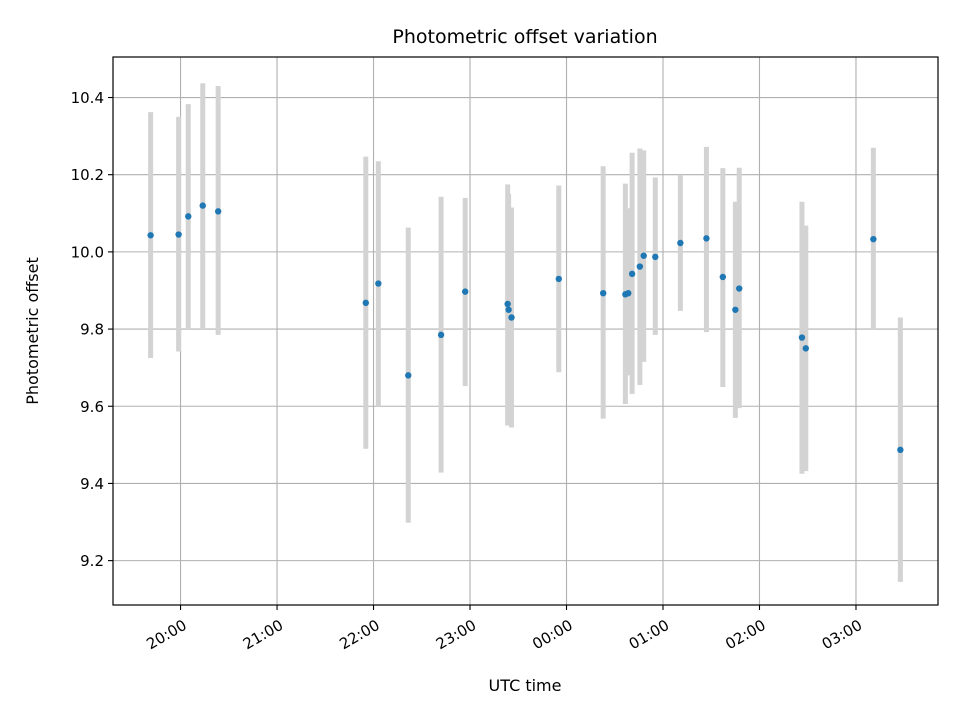  I want to click on x-axis-title: UTC time, so click(525, 685).